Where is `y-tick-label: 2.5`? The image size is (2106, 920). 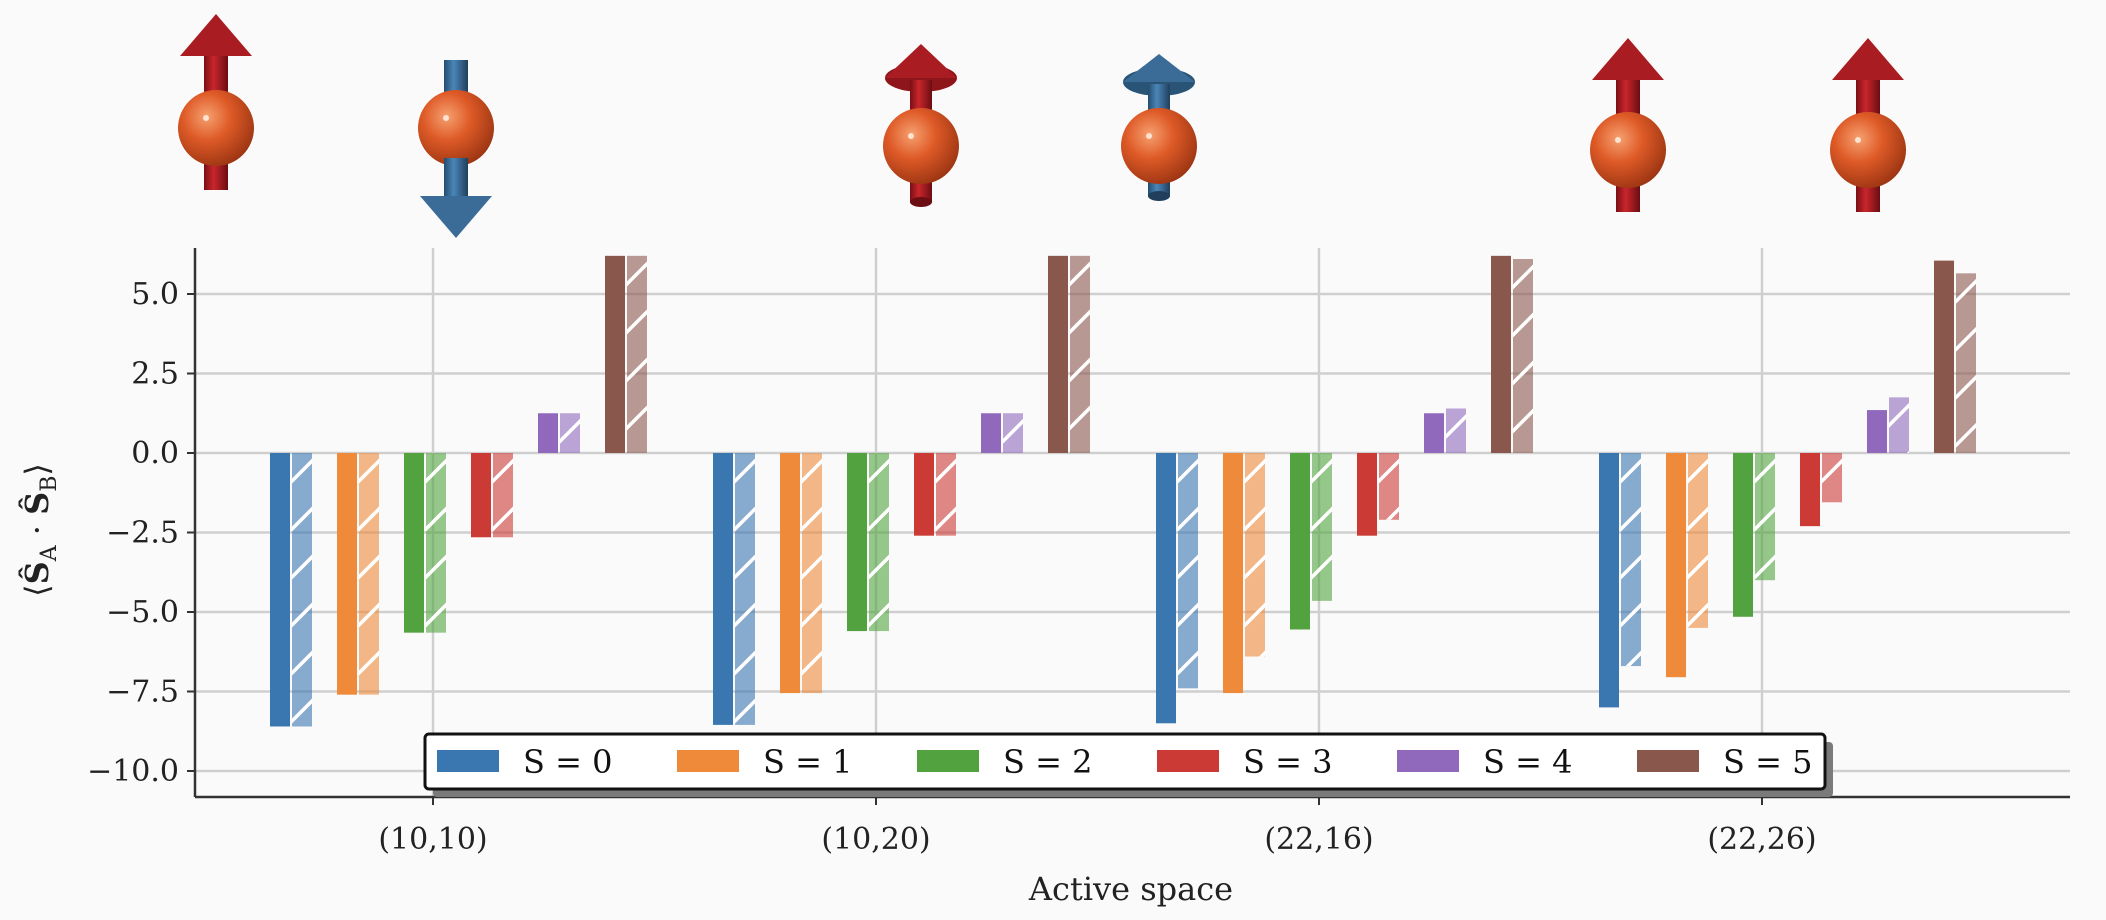
y-tick-label: 2.5 is located at coordinates (155, 374).